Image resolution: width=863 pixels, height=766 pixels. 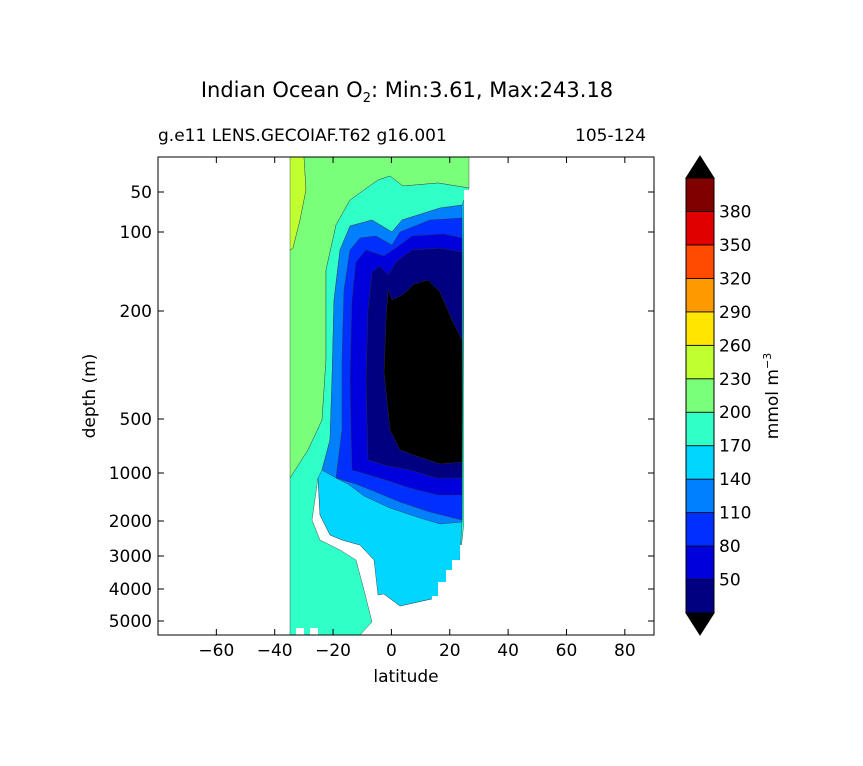 I want to click on colorbar-tick-label: 230, so click(x=735, y=380).